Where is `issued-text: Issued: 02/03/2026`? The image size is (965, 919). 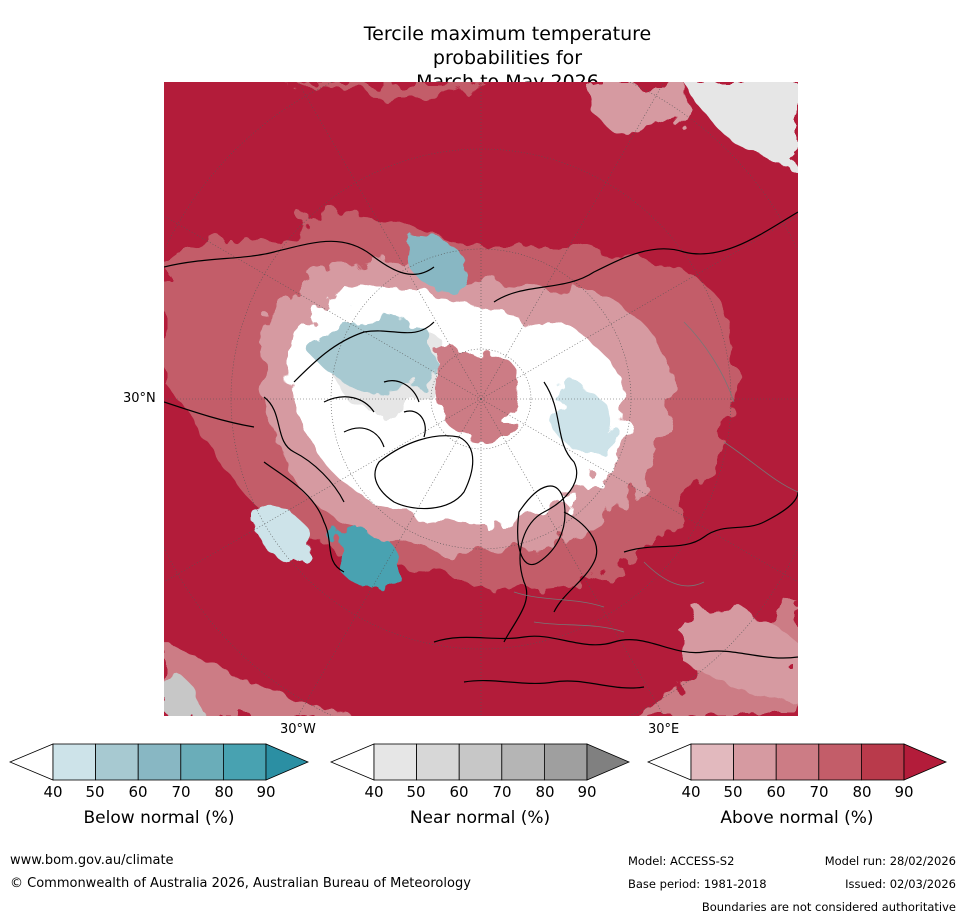 issued-text: Issued: 02/03/2026 is located at coordinates (900, 884).